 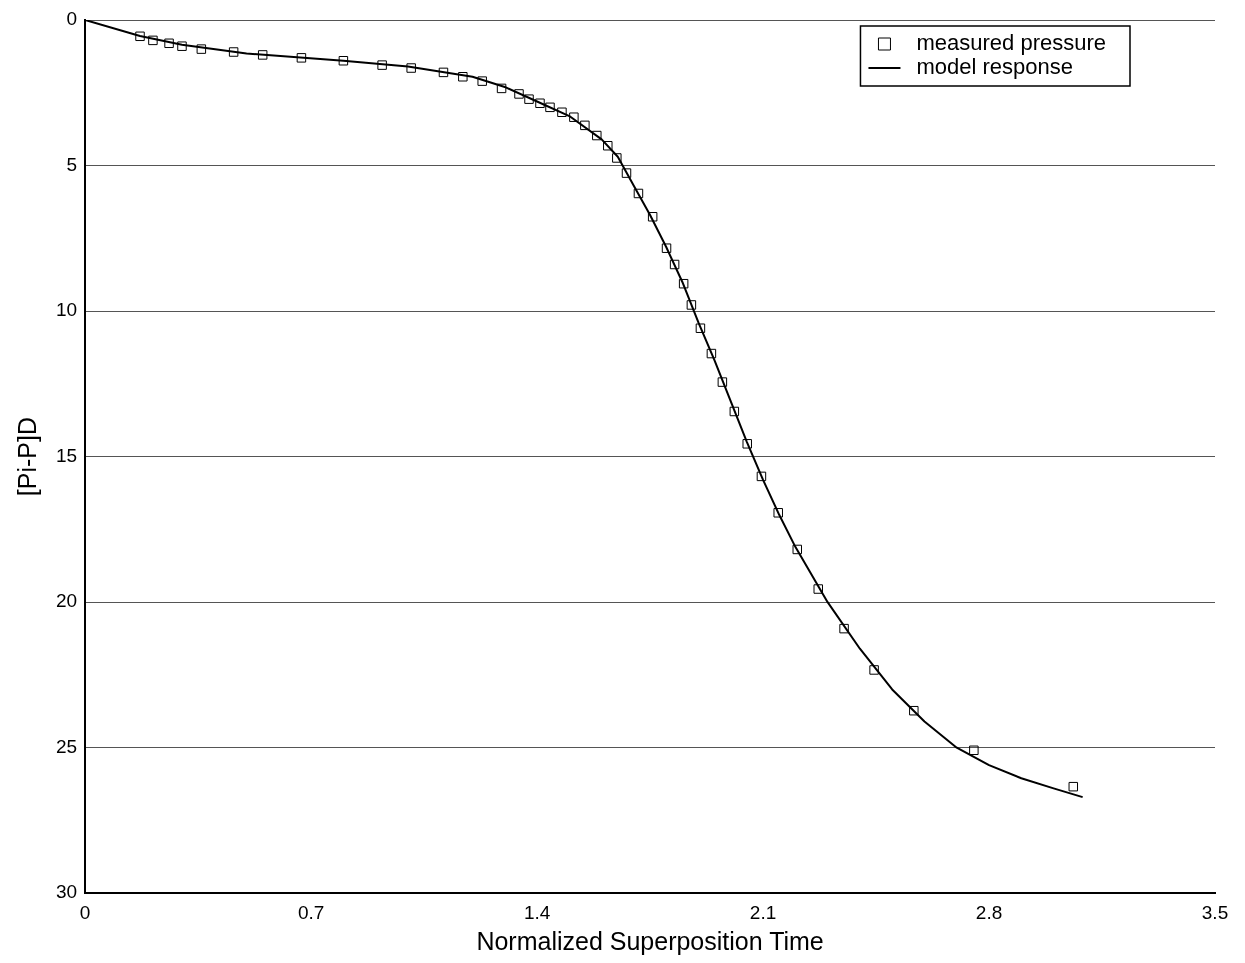 What do you see at coordinates (26, 457) in the screenshot?
I see `y-axis-title: [Pi-P]D` at bounding box center [26, 457].